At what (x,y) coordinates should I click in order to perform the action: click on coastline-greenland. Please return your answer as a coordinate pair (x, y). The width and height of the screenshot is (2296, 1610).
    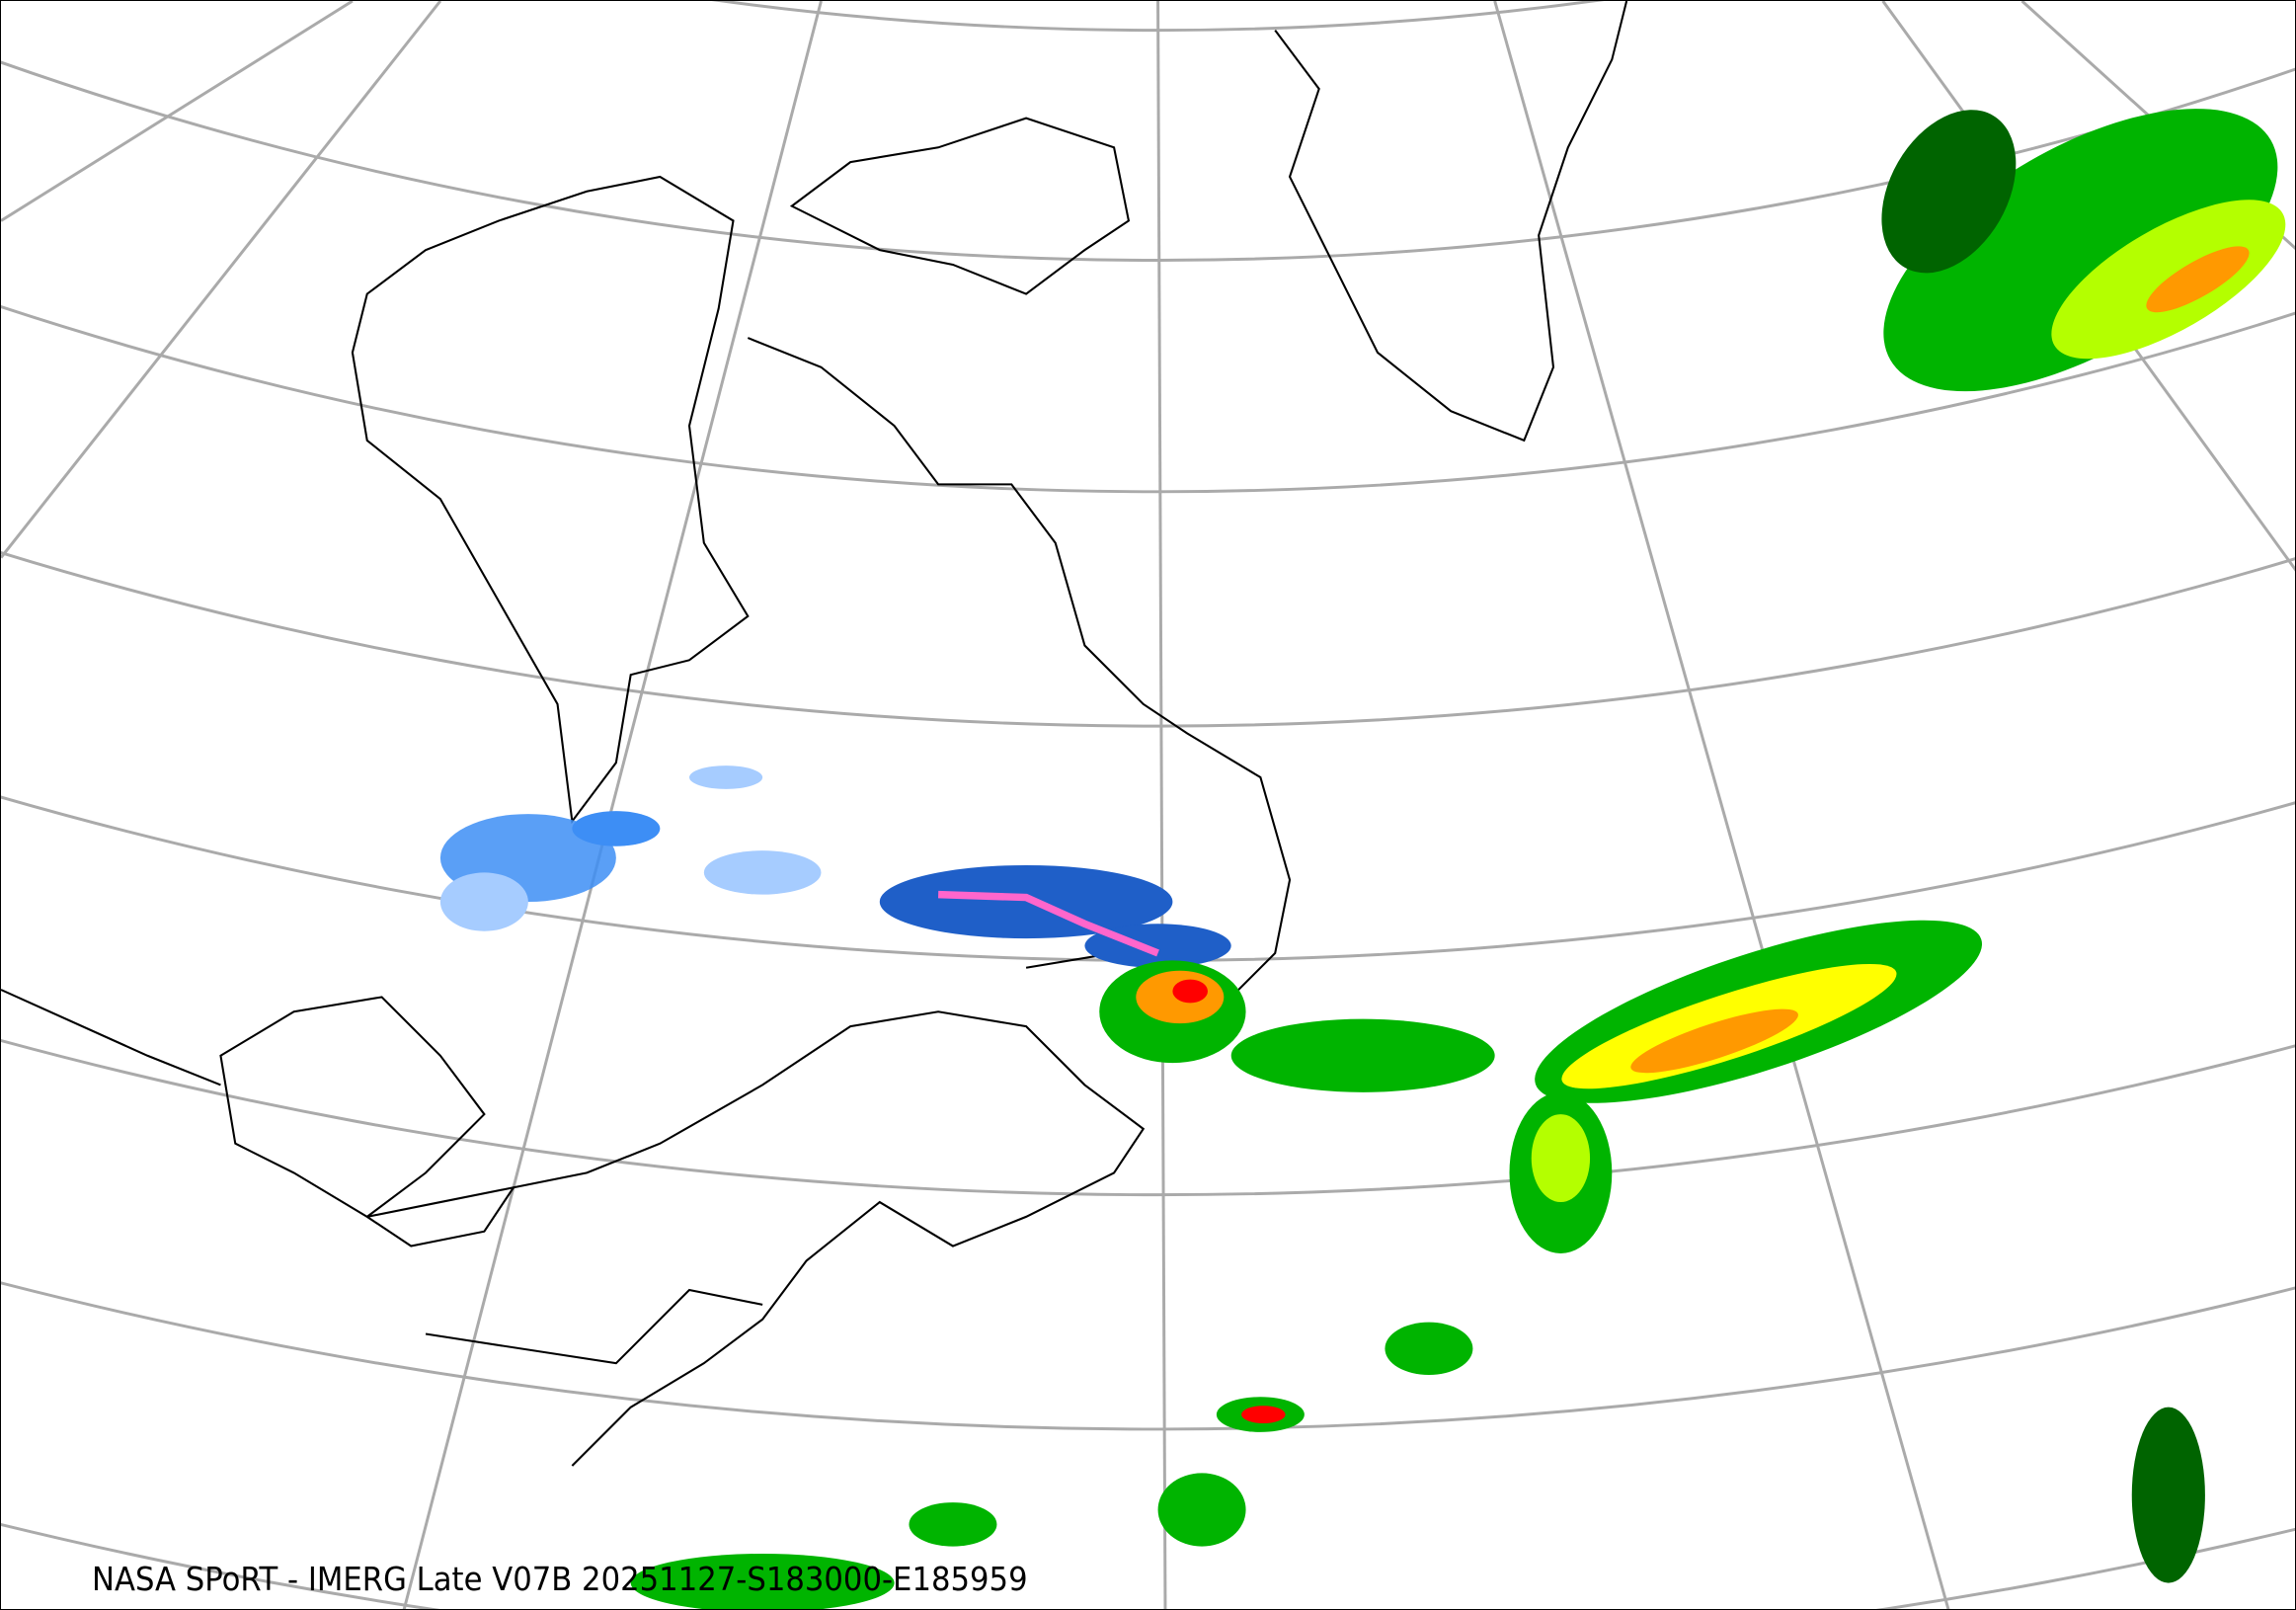
    Looking at the image, I should click on (1451, 222).